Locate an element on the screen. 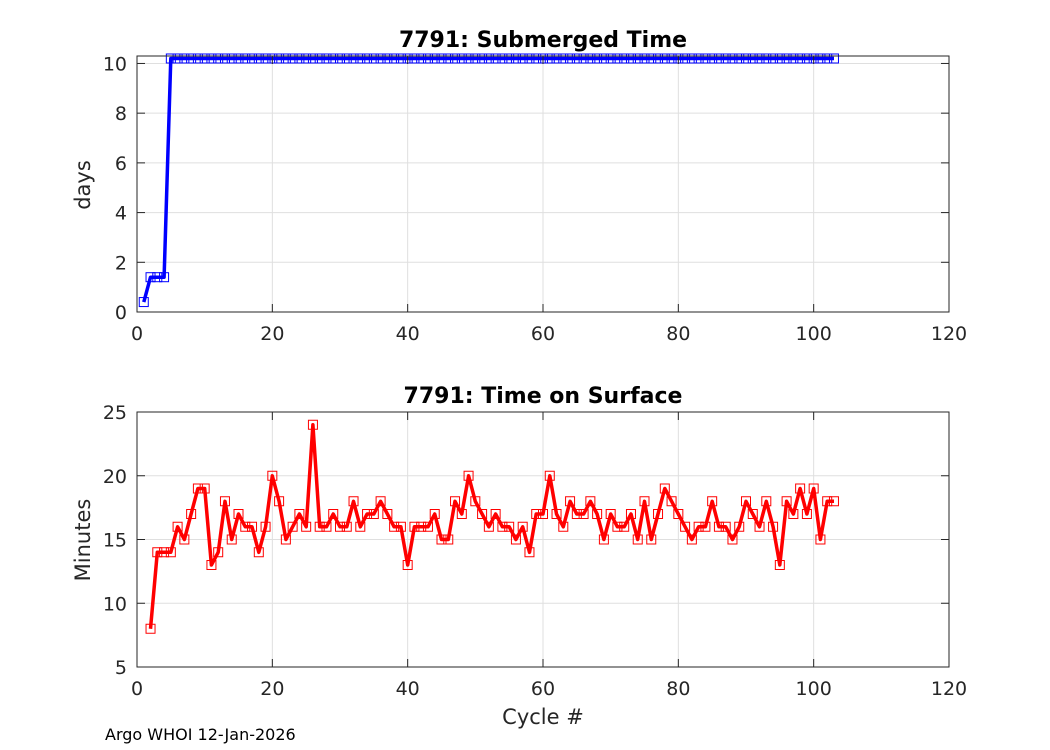 The image size is (1050, 750). x-tick-label: 0 is located at coordinates (137, 689).